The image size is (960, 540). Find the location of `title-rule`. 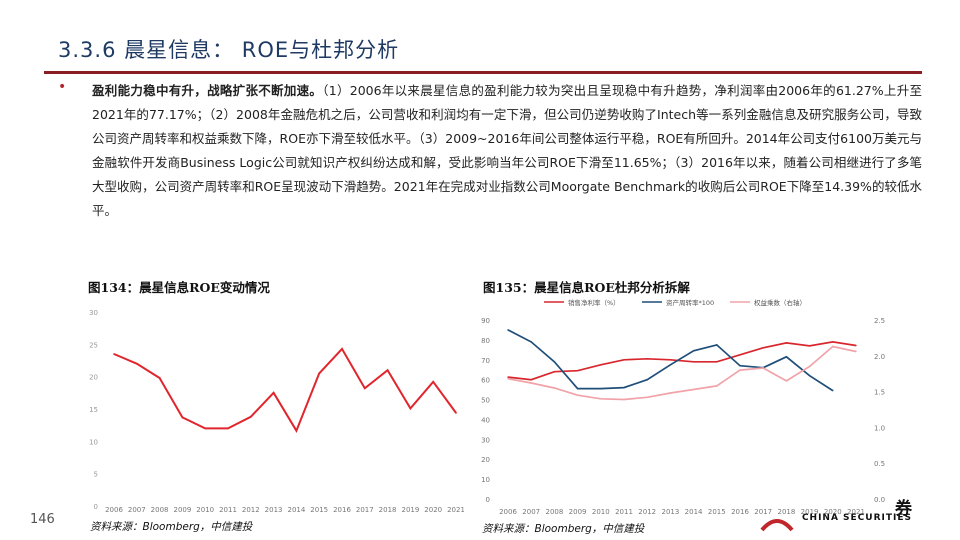

title-rule is located at coordinates (483, 72).